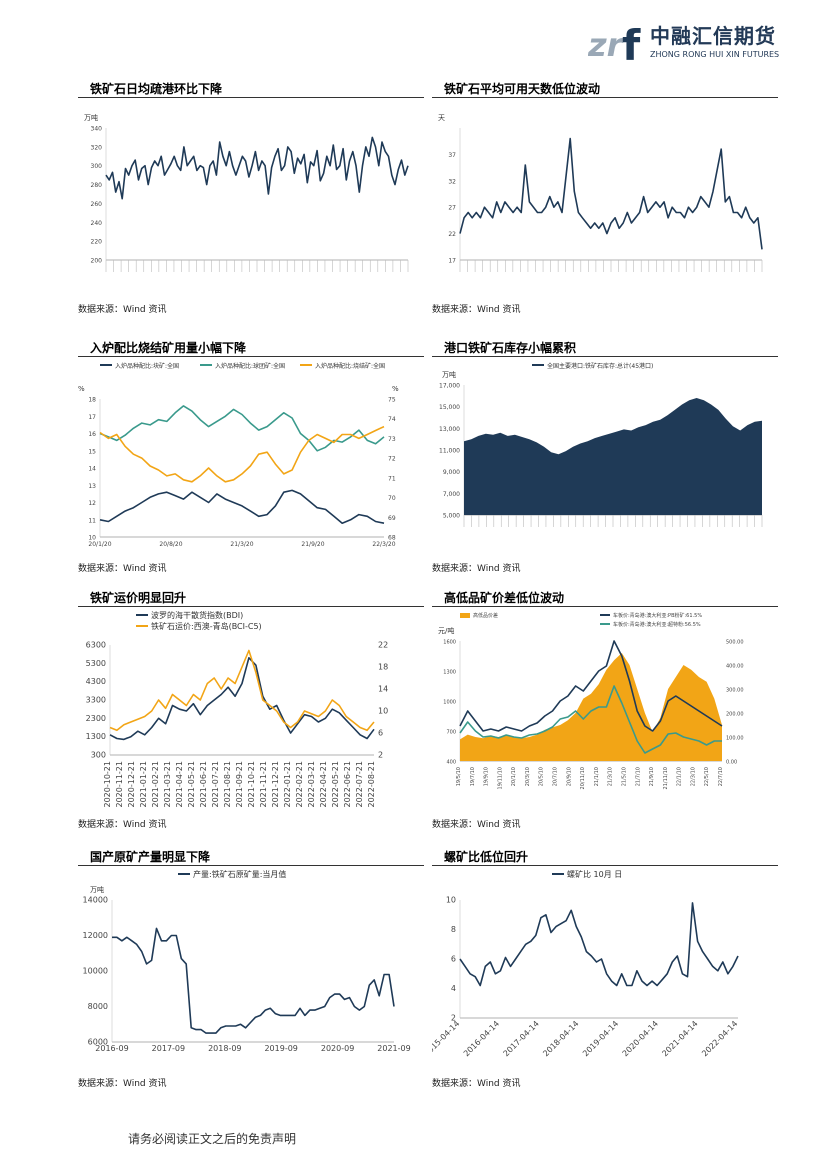 The image size is (826, 1169). What do you see at coordinates (97, 204) in the screenshot?
I see `y-tick-label: 260` at bounding box center [97, 204].